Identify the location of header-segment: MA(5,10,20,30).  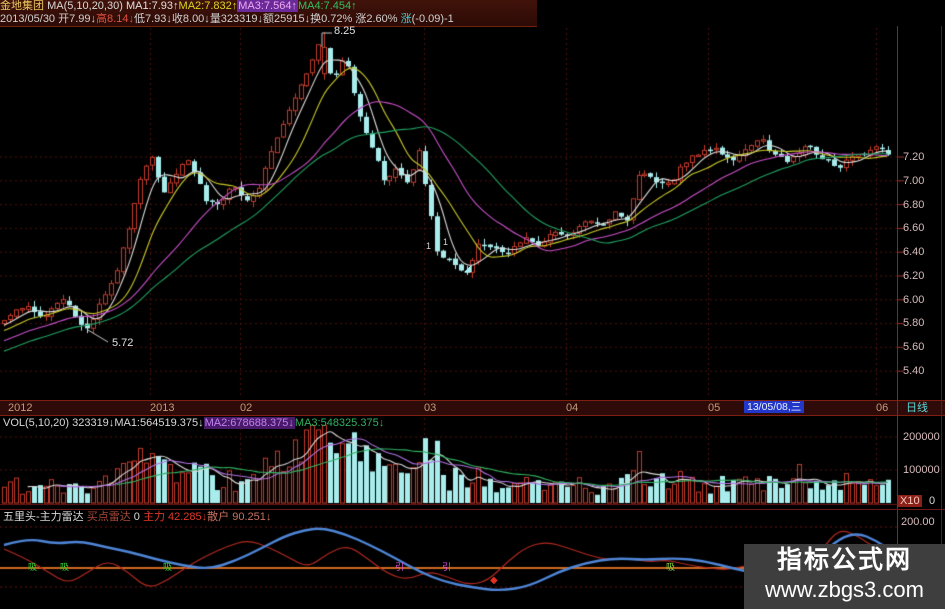
(86, 6).